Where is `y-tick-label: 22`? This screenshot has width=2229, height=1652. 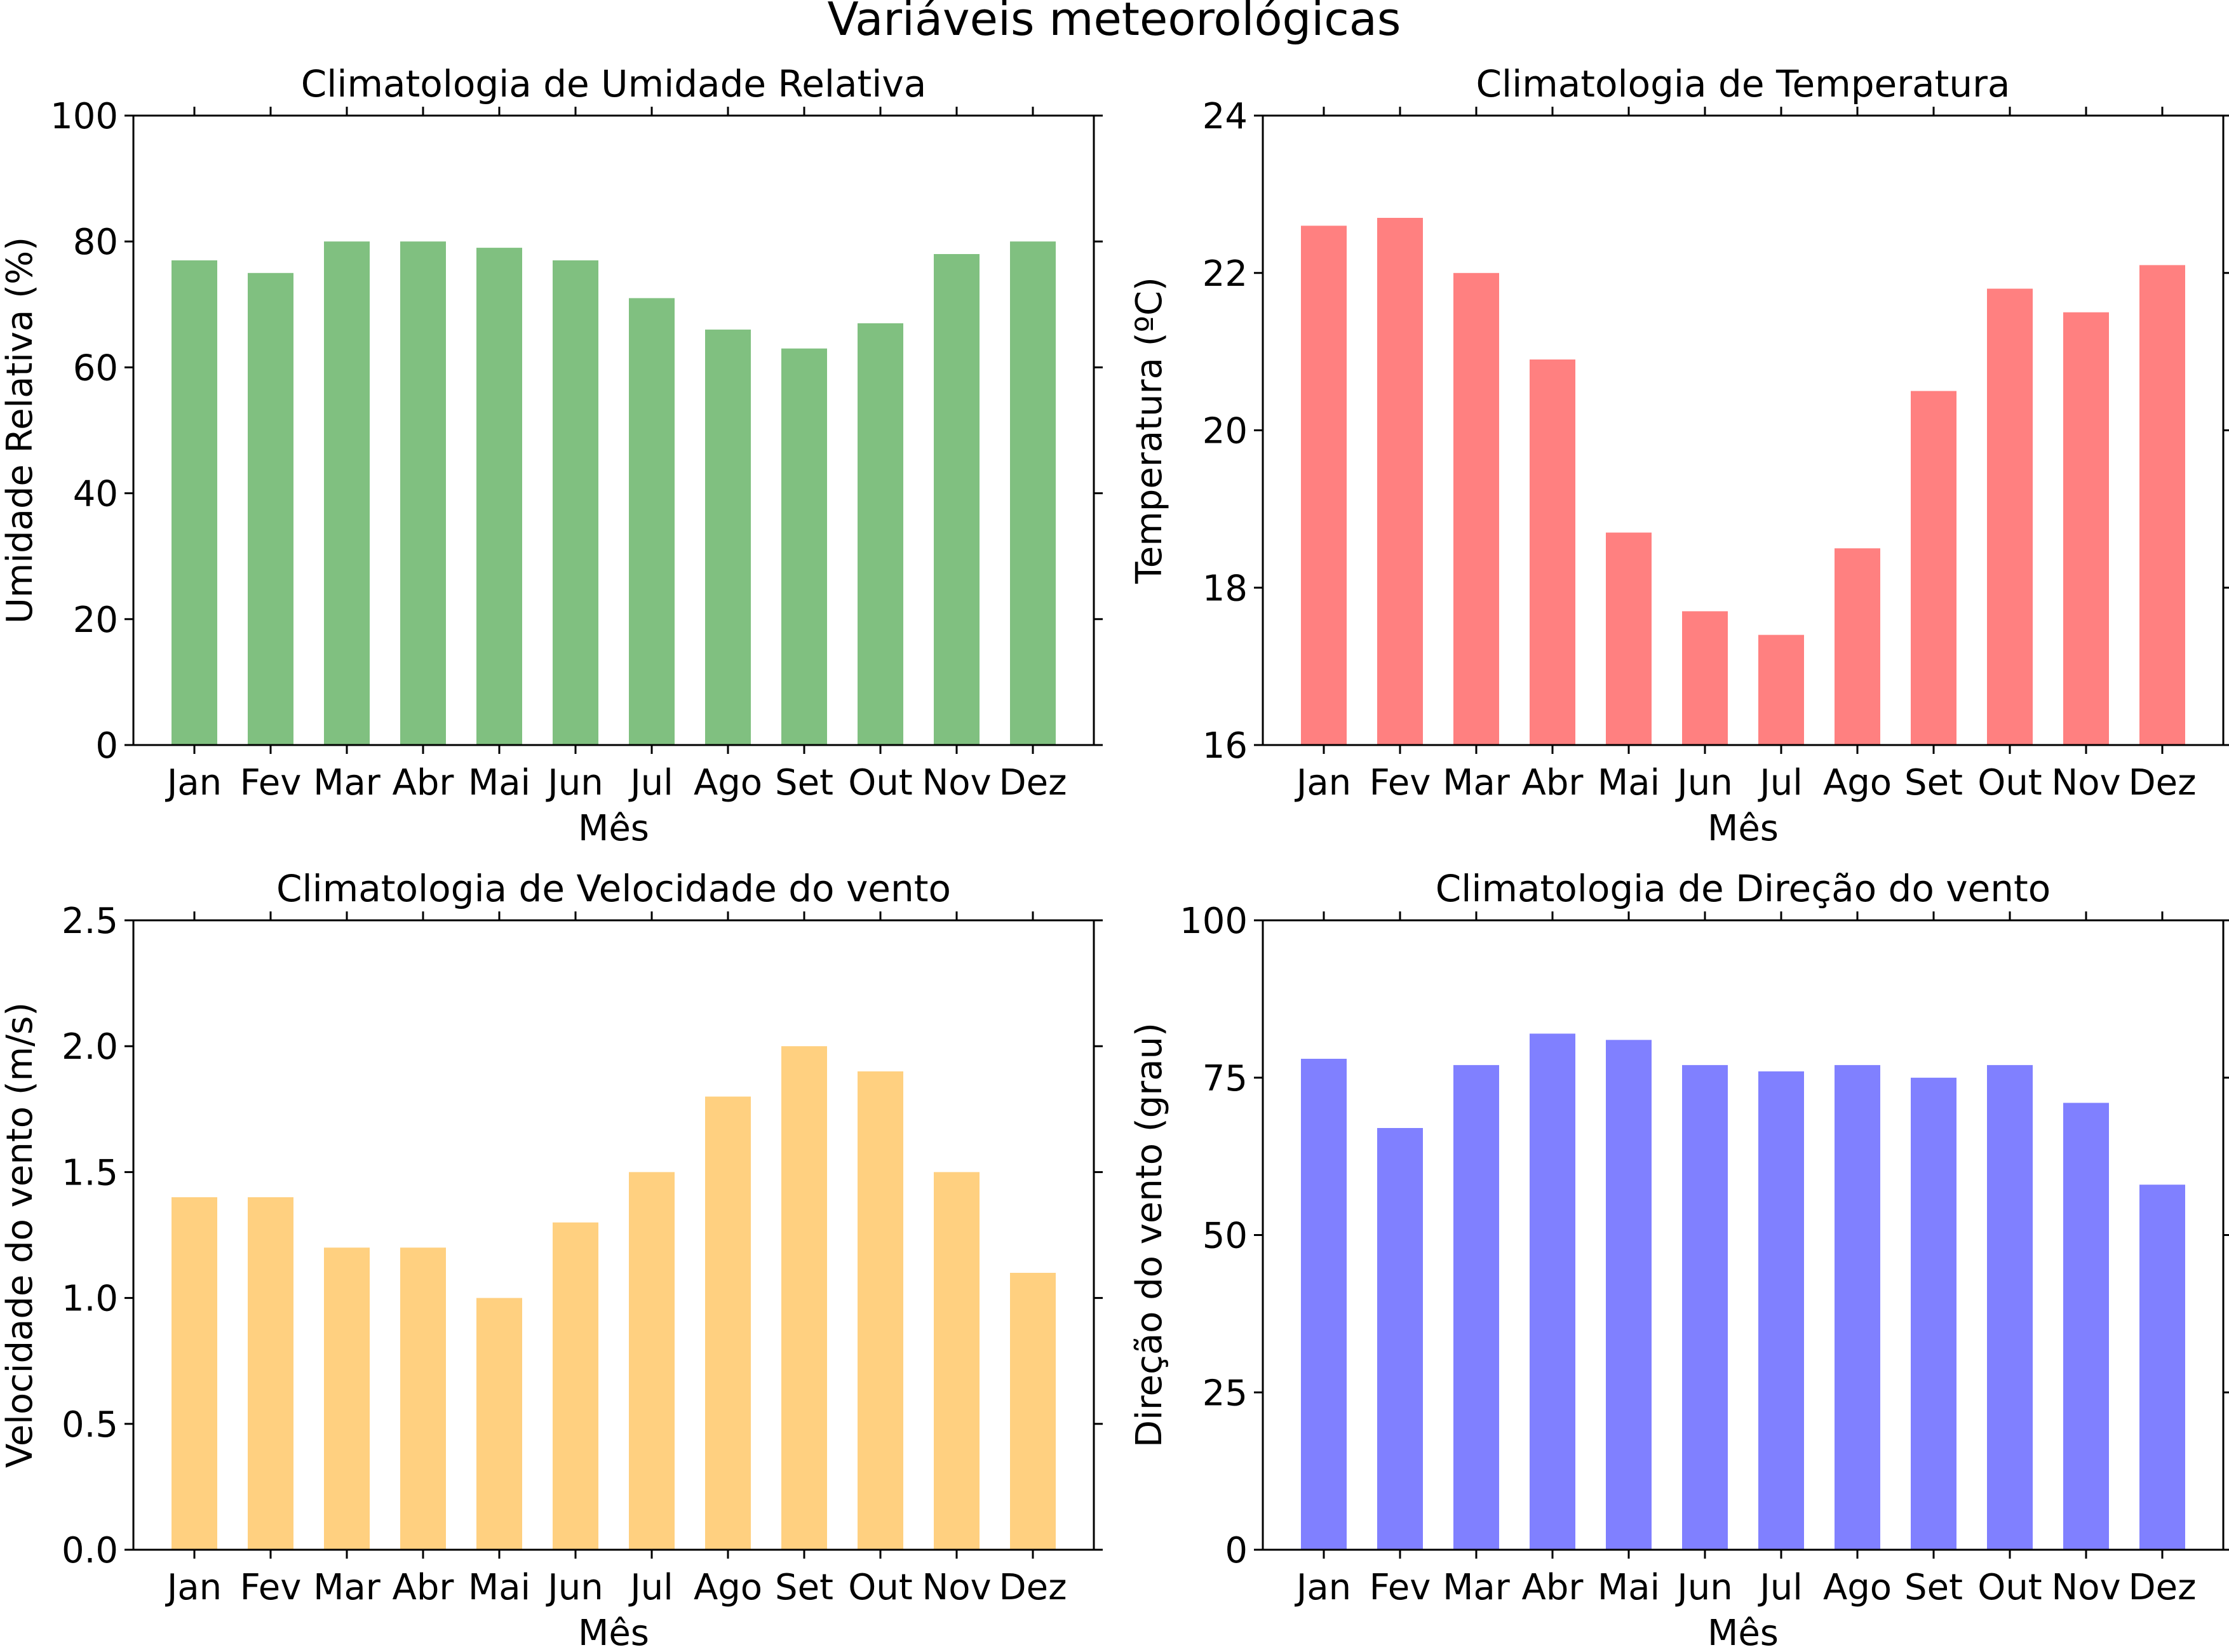 y-tick-label: 22 is located at coordinates (1225, 274).